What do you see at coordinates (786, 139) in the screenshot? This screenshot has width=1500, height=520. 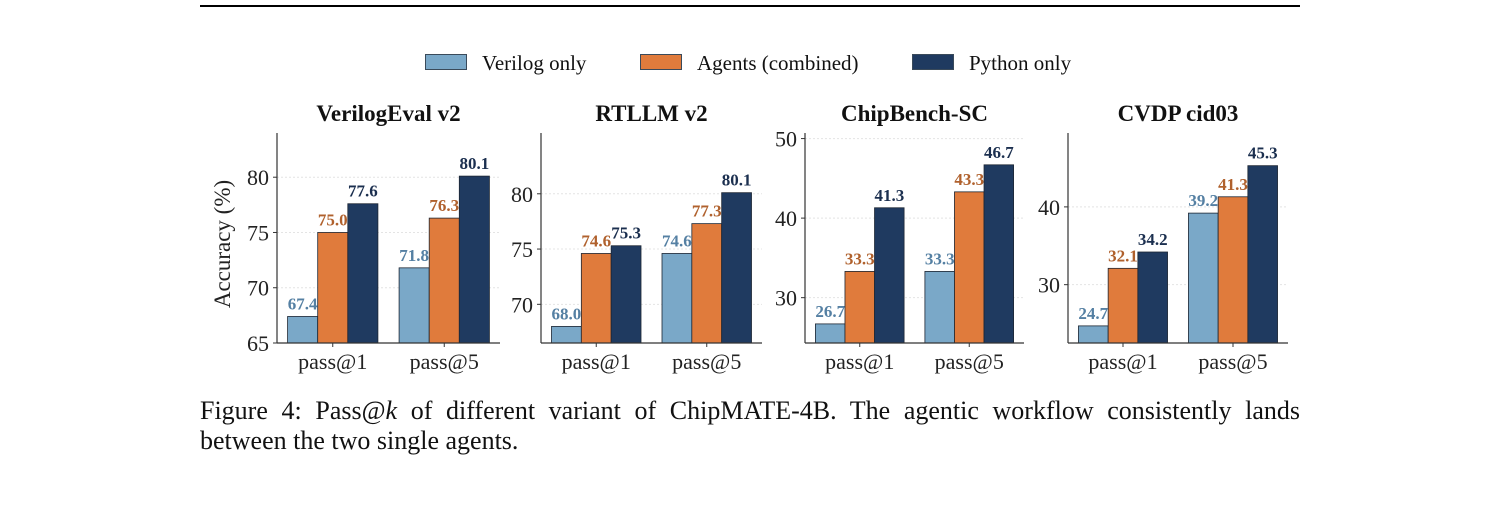 I see `y-tick-label: 50` at bounding box center [786, 139].